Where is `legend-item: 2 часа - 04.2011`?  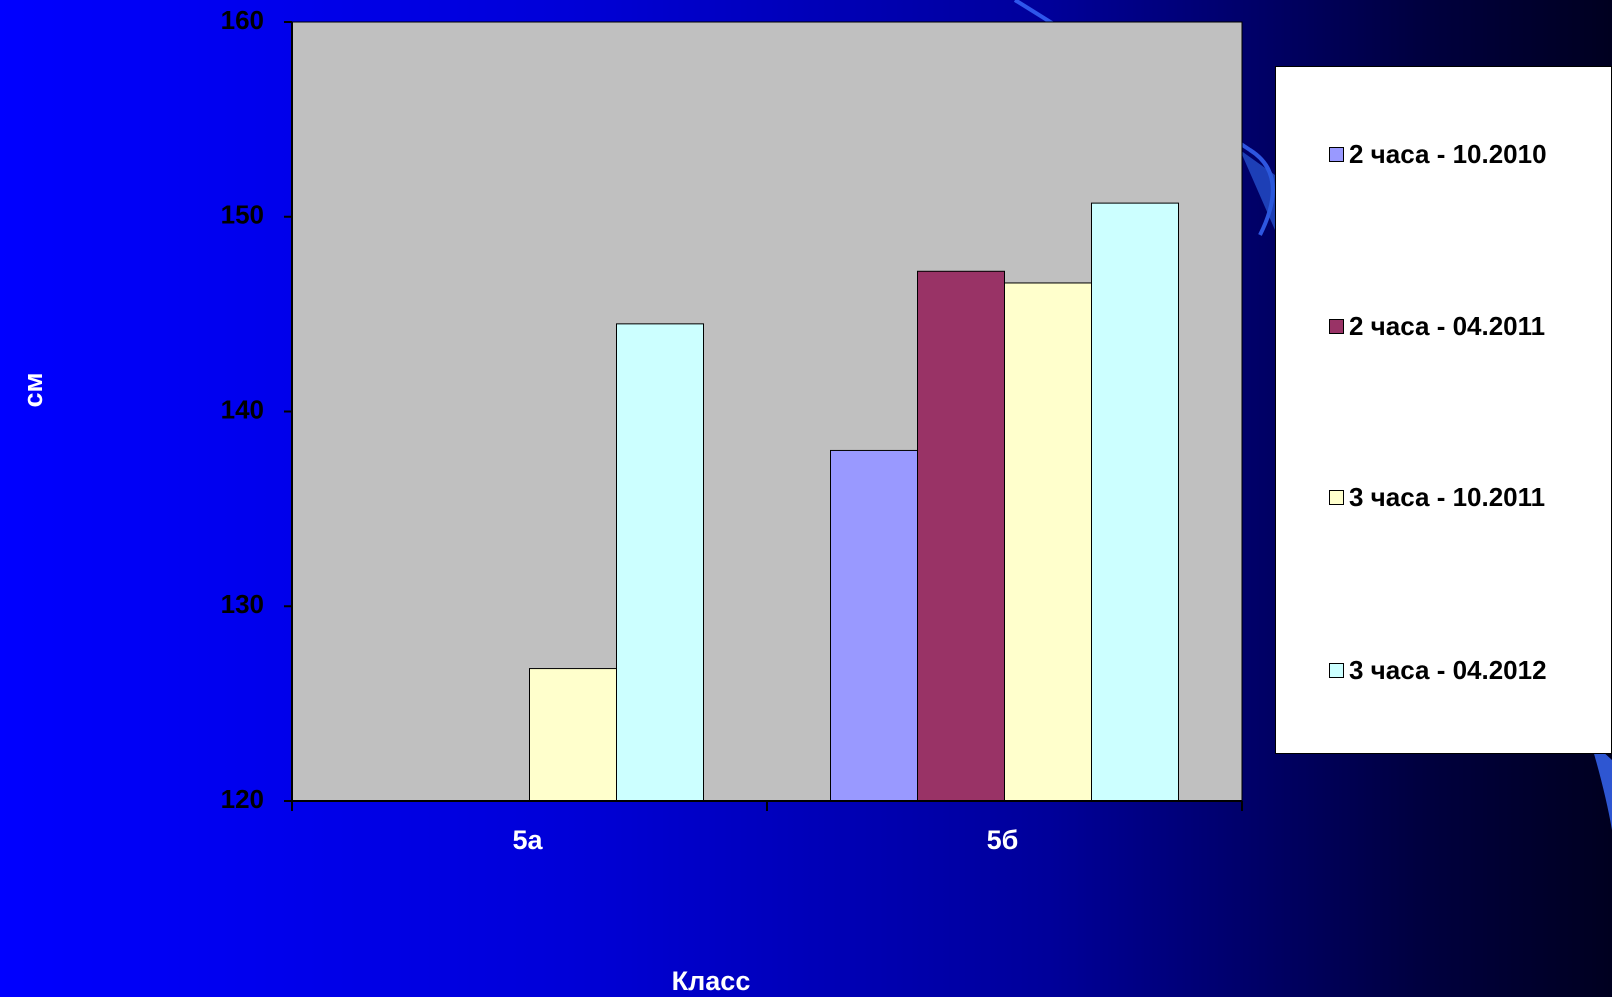
legend-item: 2 часа - 04.2011 is located at coordinates (1437, 326).